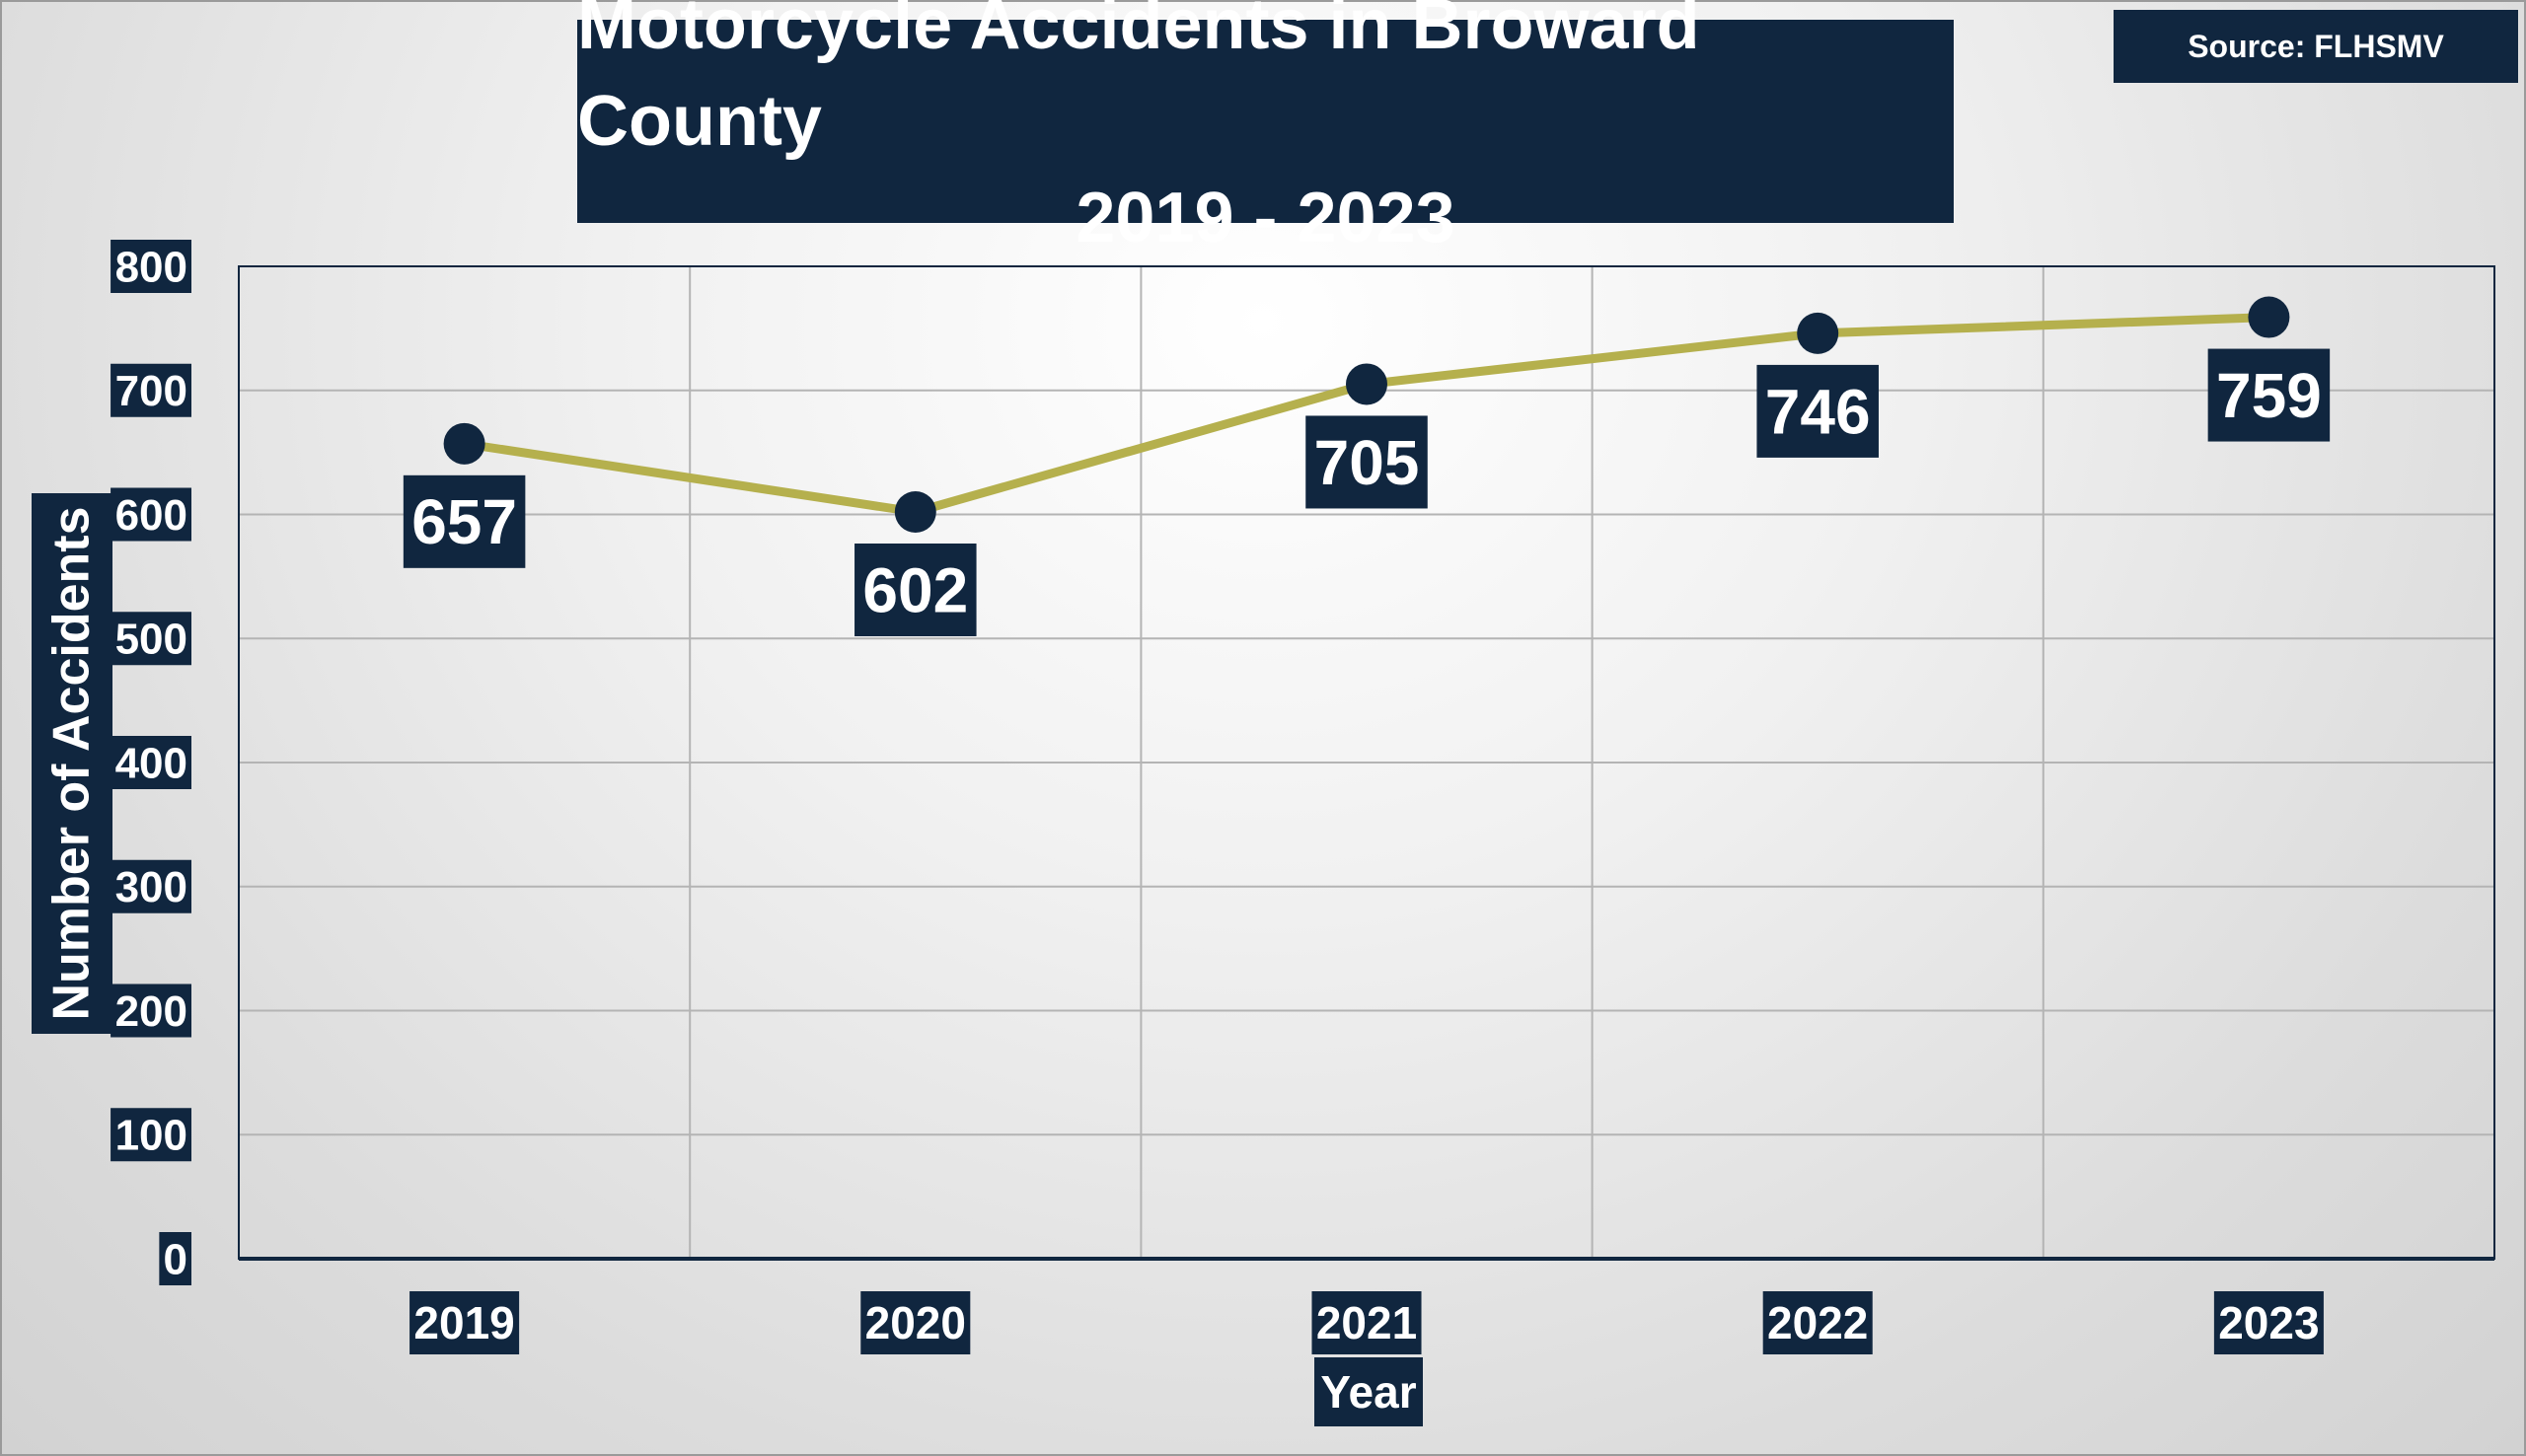 The height and width of the screenshot is (1456, 2526). I want to click on x-tick-label: 2023, so click(2268, 1322).